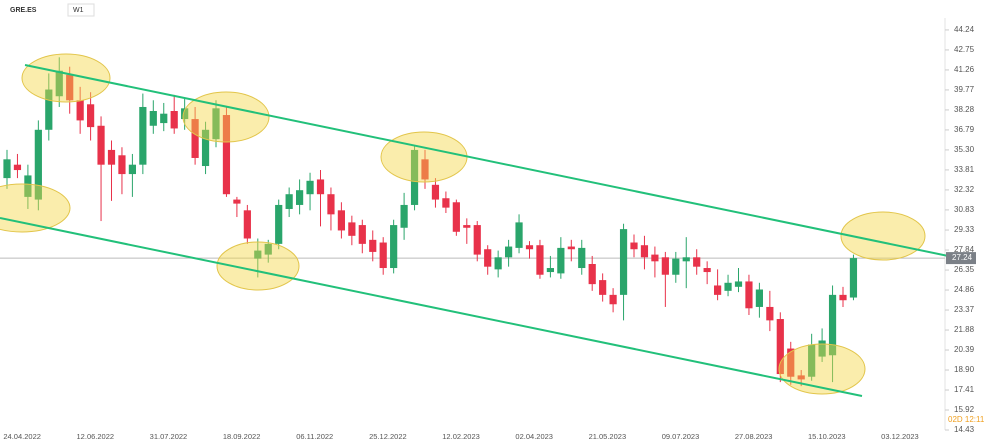  I want to click on x-tick-label: 25.12.2022, so click(388, 436).